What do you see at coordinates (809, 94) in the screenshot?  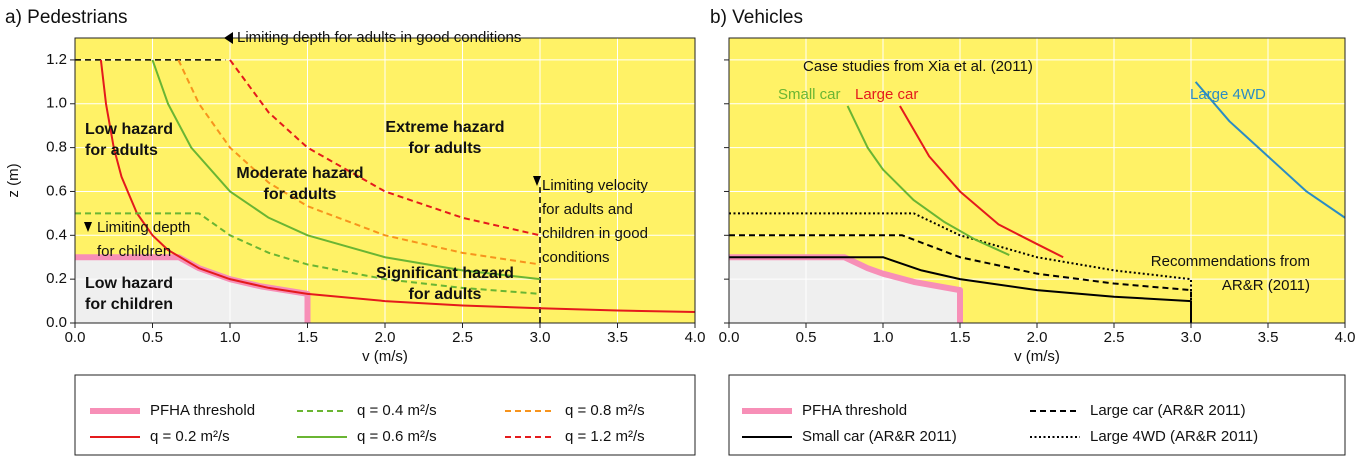 I see `series-label: Small car` at bounding box center [809, 94].